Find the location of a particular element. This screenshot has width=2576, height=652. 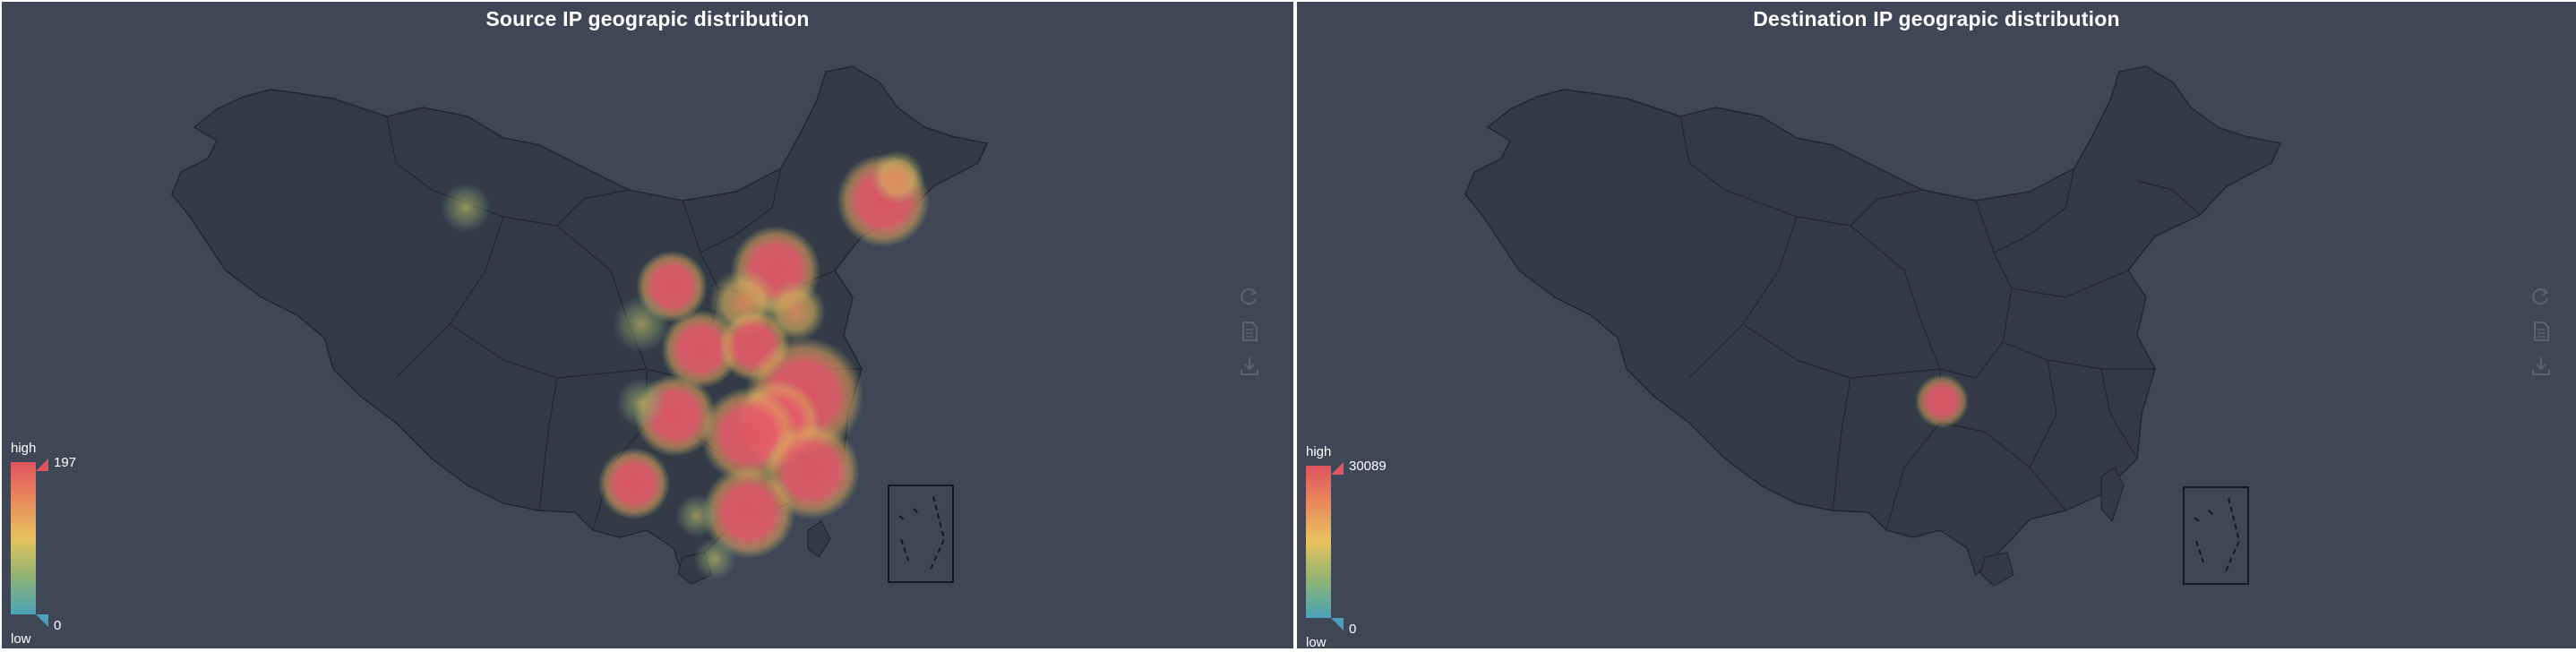

legend-max-value: 197 is located at coordinates (65, 463).